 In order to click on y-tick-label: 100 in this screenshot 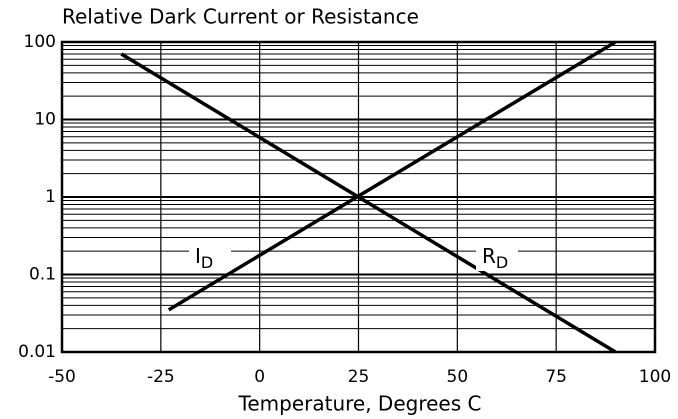, I will do `click(40, 42)`.